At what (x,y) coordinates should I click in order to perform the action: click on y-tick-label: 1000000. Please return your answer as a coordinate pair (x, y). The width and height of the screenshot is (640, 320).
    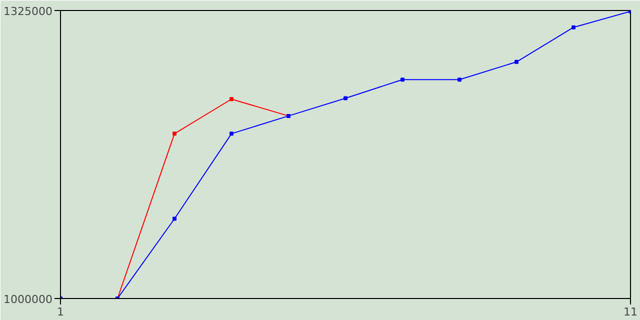
    Looking at the image, I should click on (28, 299).